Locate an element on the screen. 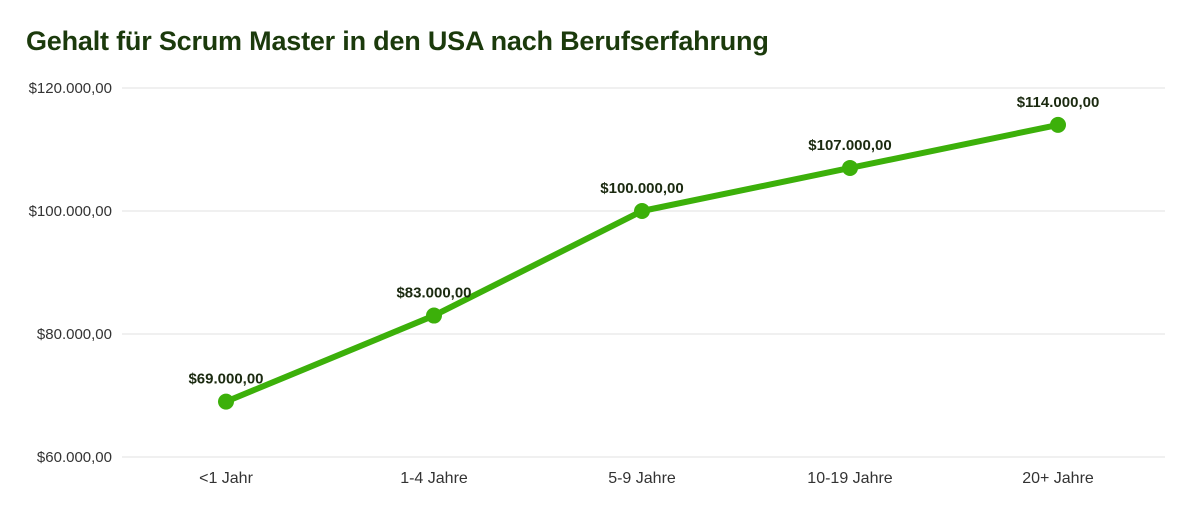 The image size is (1189, 514). x-tick-label: 5-9 Jahre is located at coordinates (642, 478).